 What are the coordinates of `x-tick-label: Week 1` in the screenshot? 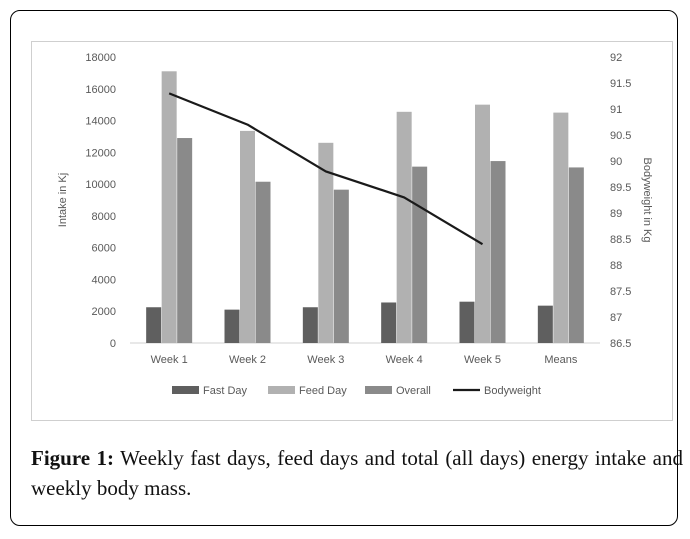 It's located at (169, 360).